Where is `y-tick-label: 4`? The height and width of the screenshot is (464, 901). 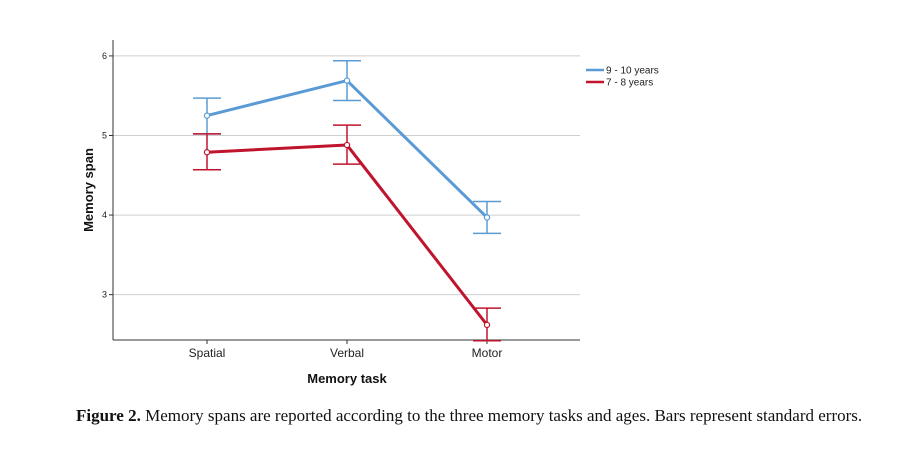 y-tick-label: 4 is located at coordinates (104, 215).